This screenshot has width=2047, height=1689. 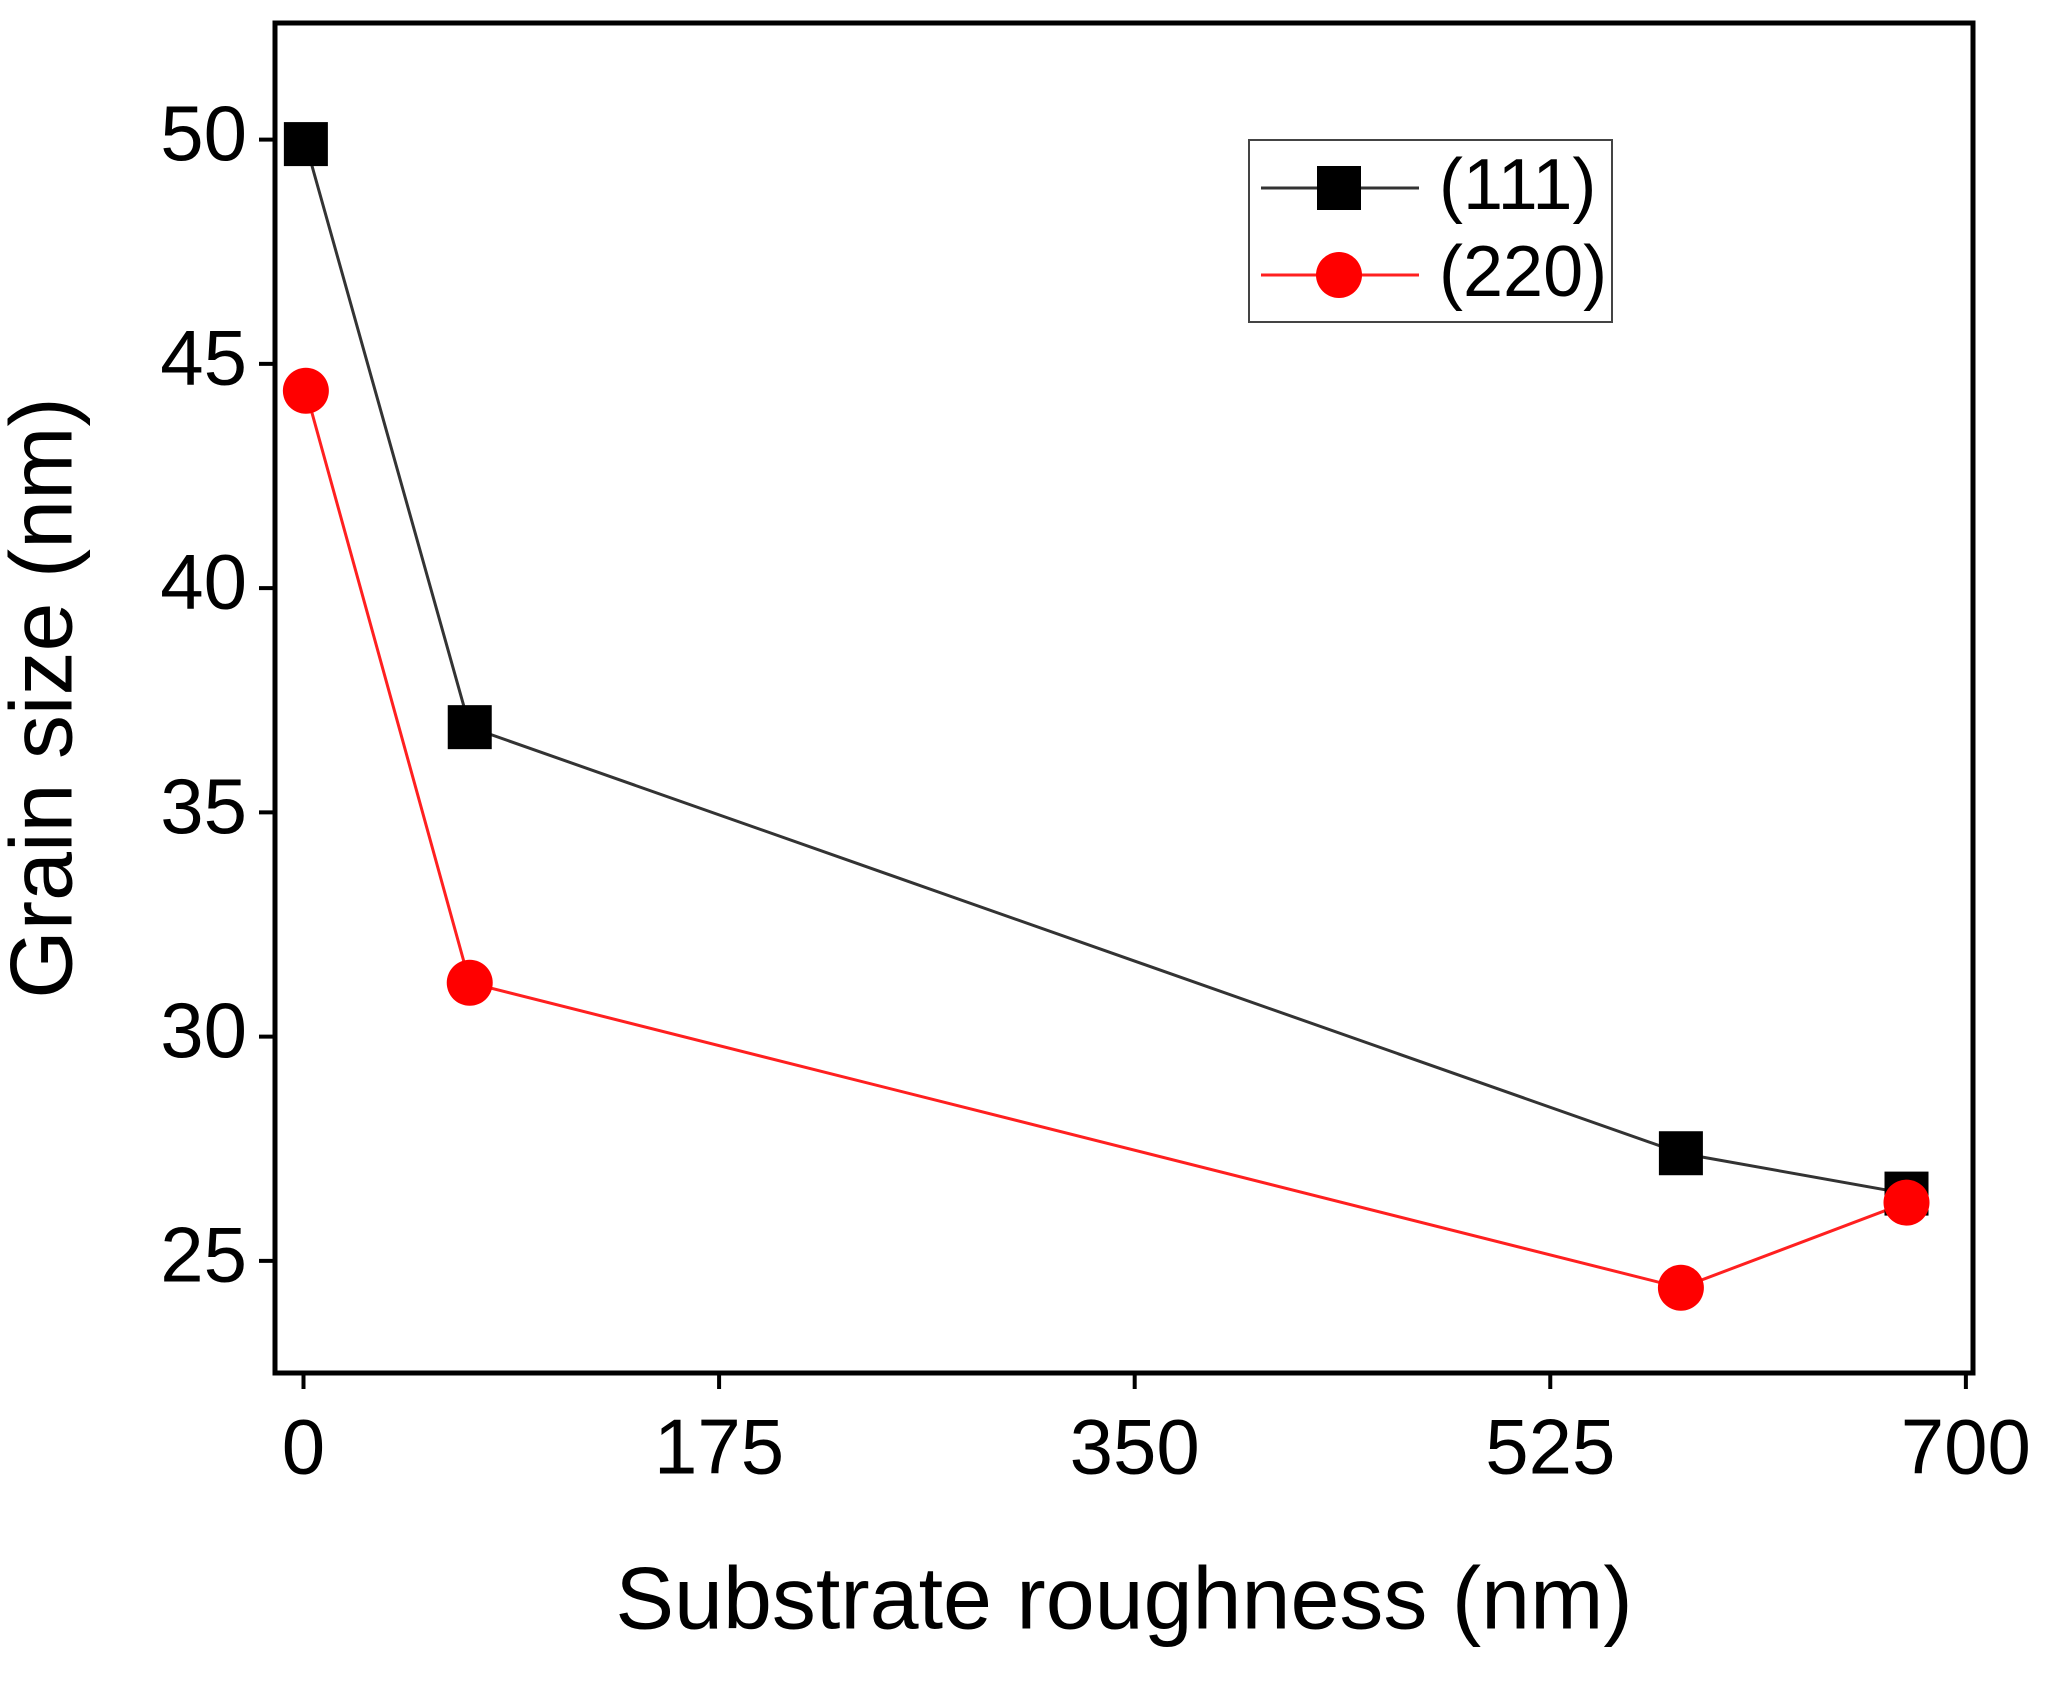 What do you see at coordinates (1966, 1447) in the screenshot?
I see `x-tick-label: 700` at bounding box center [1966, 1447].